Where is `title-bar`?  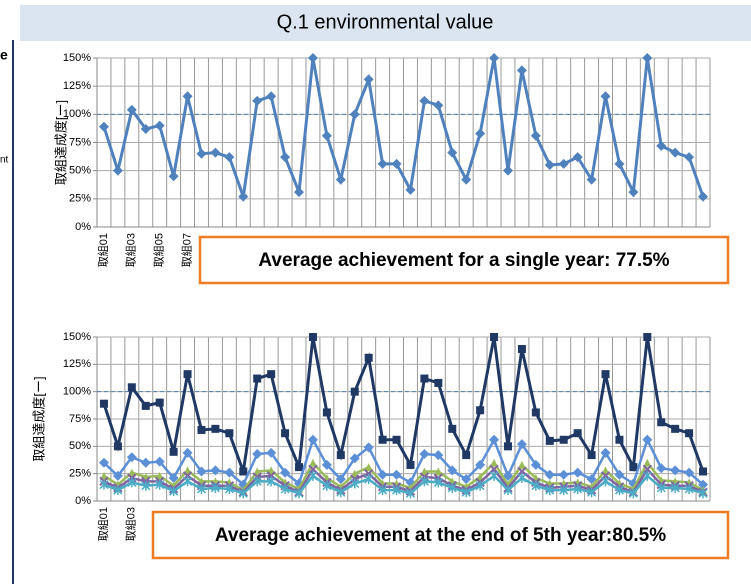 title-bar is located at coordinates (385, 23).